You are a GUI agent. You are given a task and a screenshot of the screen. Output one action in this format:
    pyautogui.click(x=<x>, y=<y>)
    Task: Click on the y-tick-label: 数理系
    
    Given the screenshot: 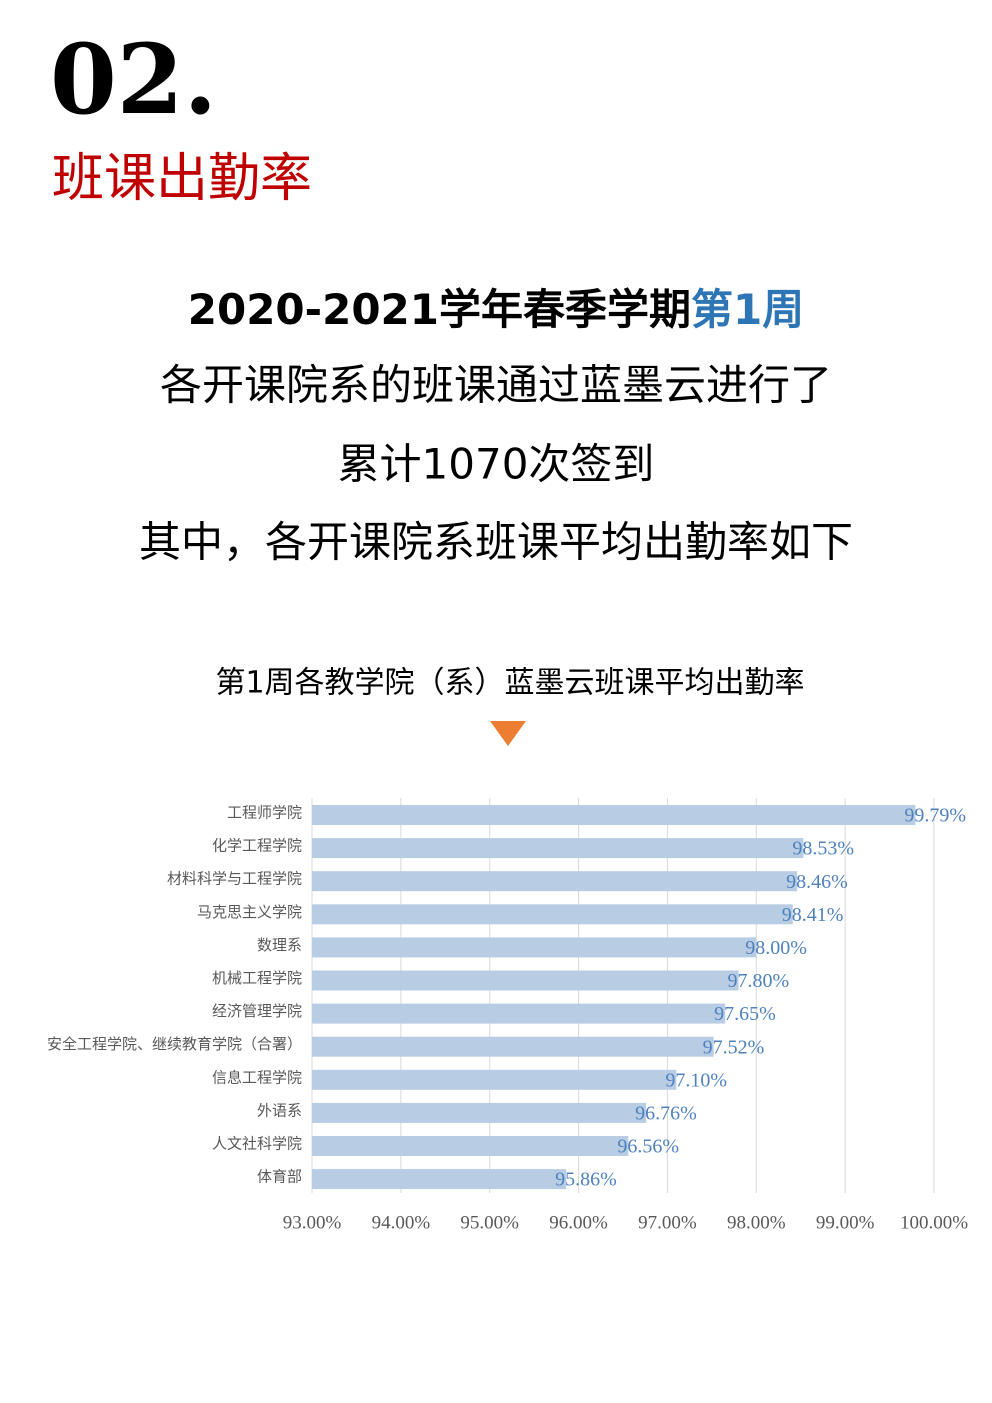 What is the action you would take?
    pyautogui.click(x=279, y=945)
    